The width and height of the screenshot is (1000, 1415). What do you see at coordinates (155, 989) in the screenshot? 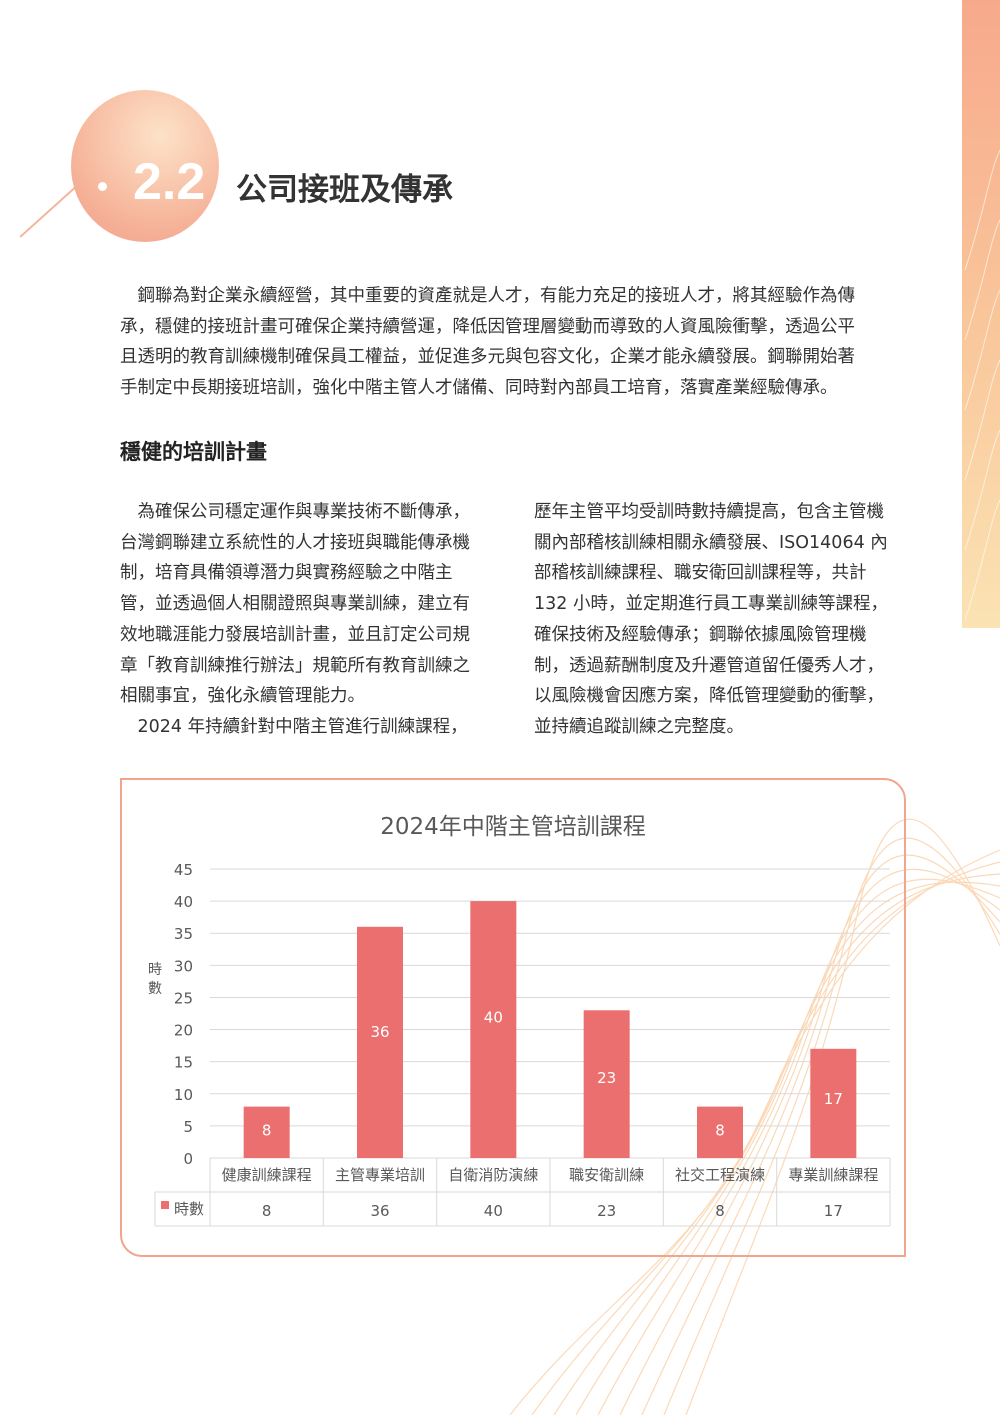
I see `y-axis-label: 數` at bounding box center [155, 989].